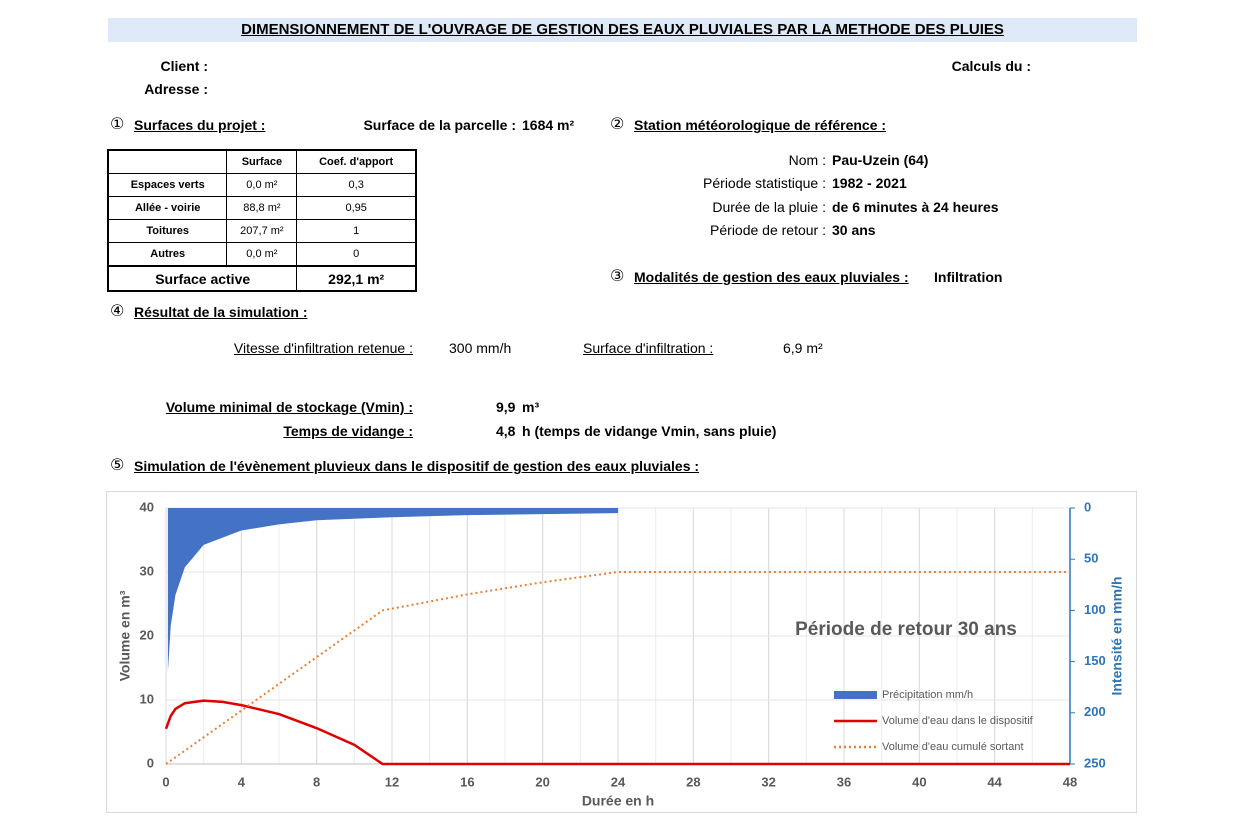  Describe the element at coordinates (617, 123) in the screenshot. I see `section-number: ②` at that location.